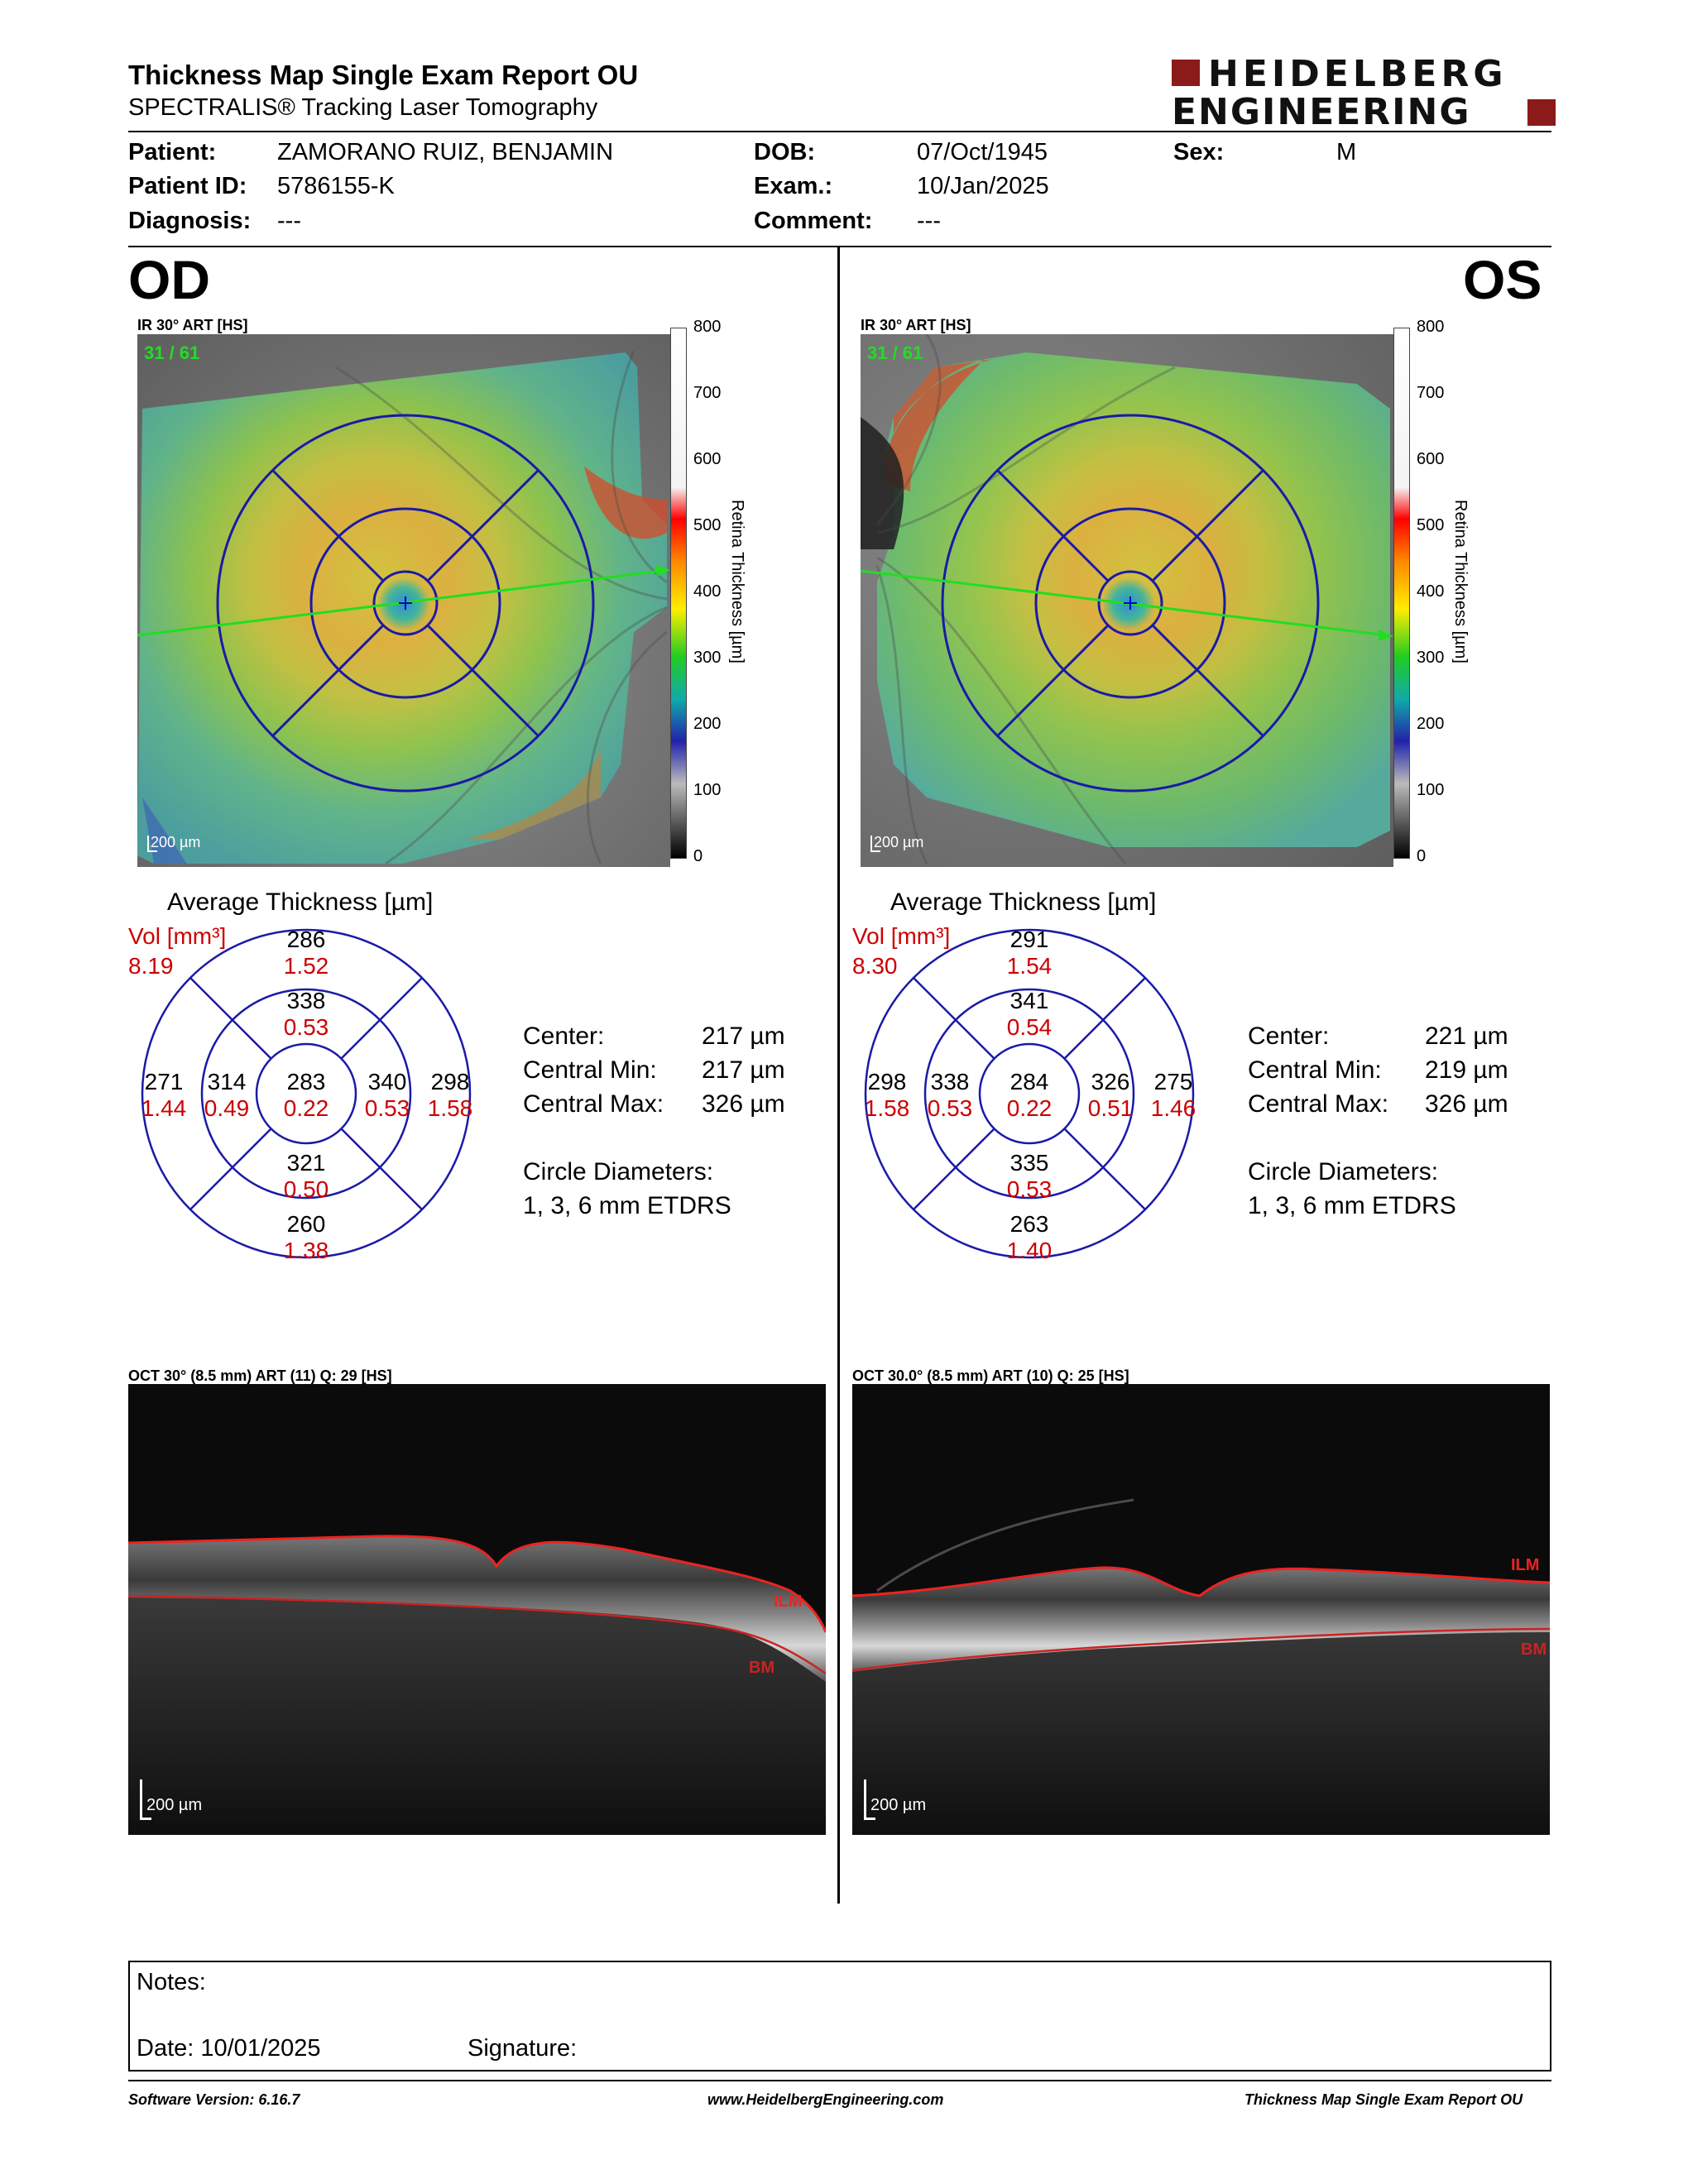 The width and height of the screenshot is (1688, 2184). Describe the element at coordinates (901, 936) in the screenshot. I see `os-vol-label: Vol [mm³]` at that location.